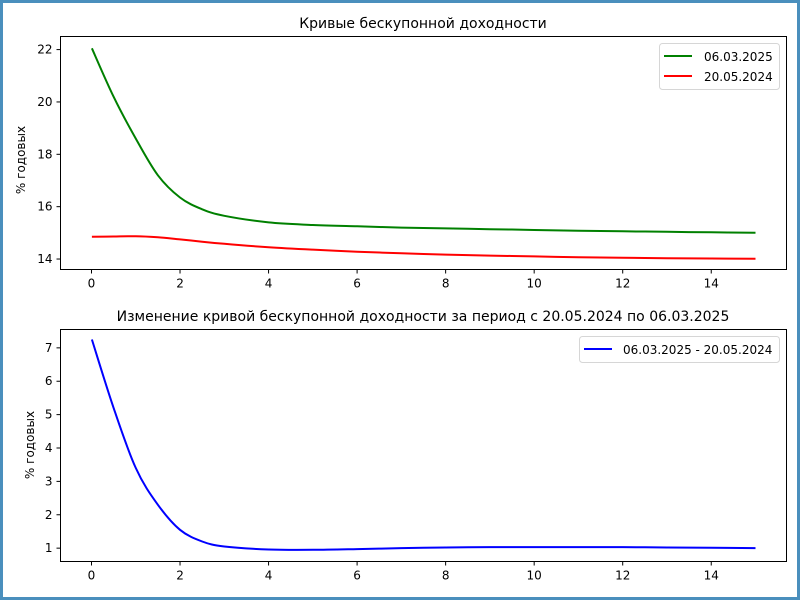  What do you see at coordinates (49, 448) in the screenshot?
I see `y-tick-label: 4` at bounding box center [49, 448].